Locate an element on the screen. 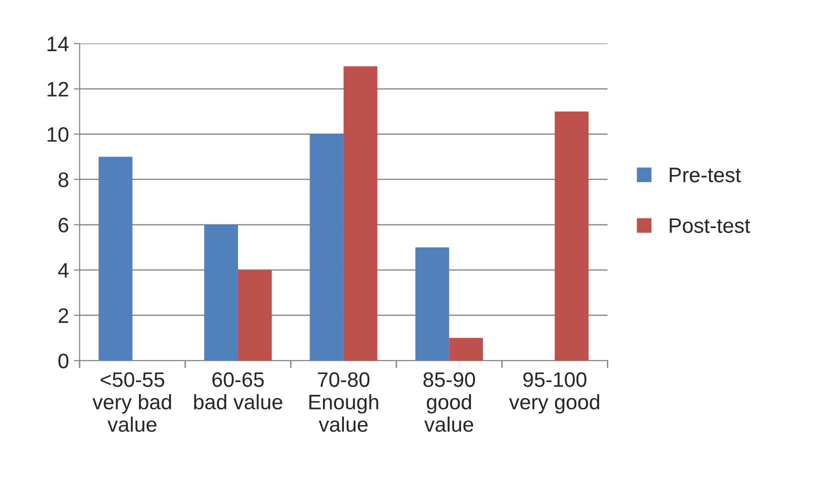 Image resolution: width=838 pixels, height=484 pixels. x-tick-label: 60-65 bad value is located at coordinates (238, 391).